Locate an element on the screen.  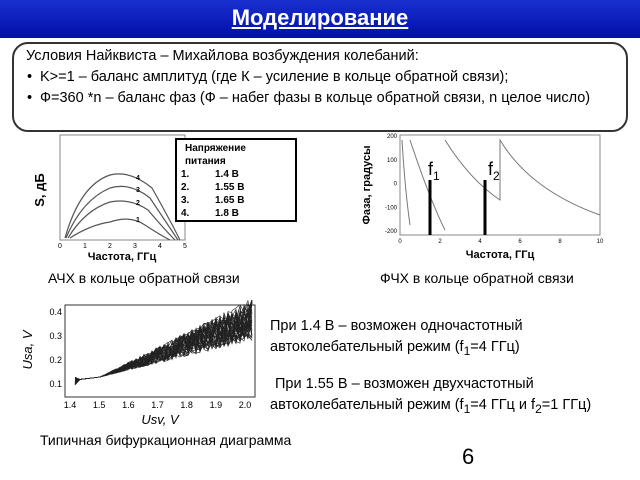
curve-label: 4 is located at coordinates (138, 178).